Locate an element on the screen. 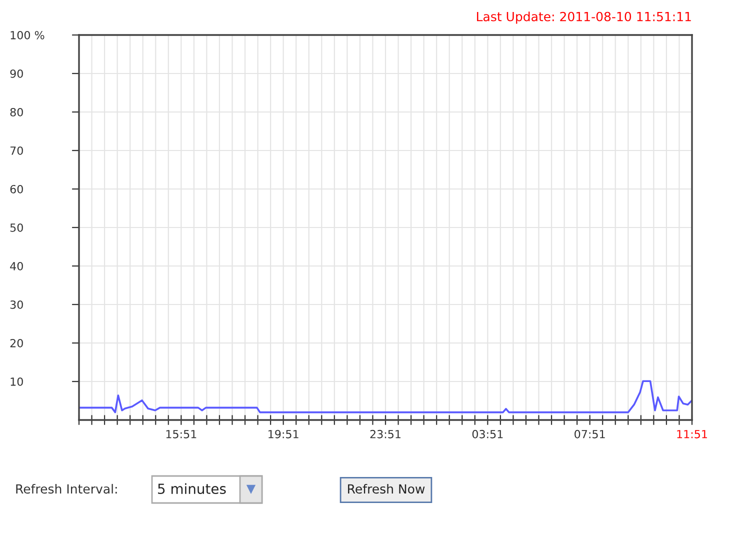 The image size is (752, 535). x-tick-label: 23:51 is located at coordinates (385, 434).